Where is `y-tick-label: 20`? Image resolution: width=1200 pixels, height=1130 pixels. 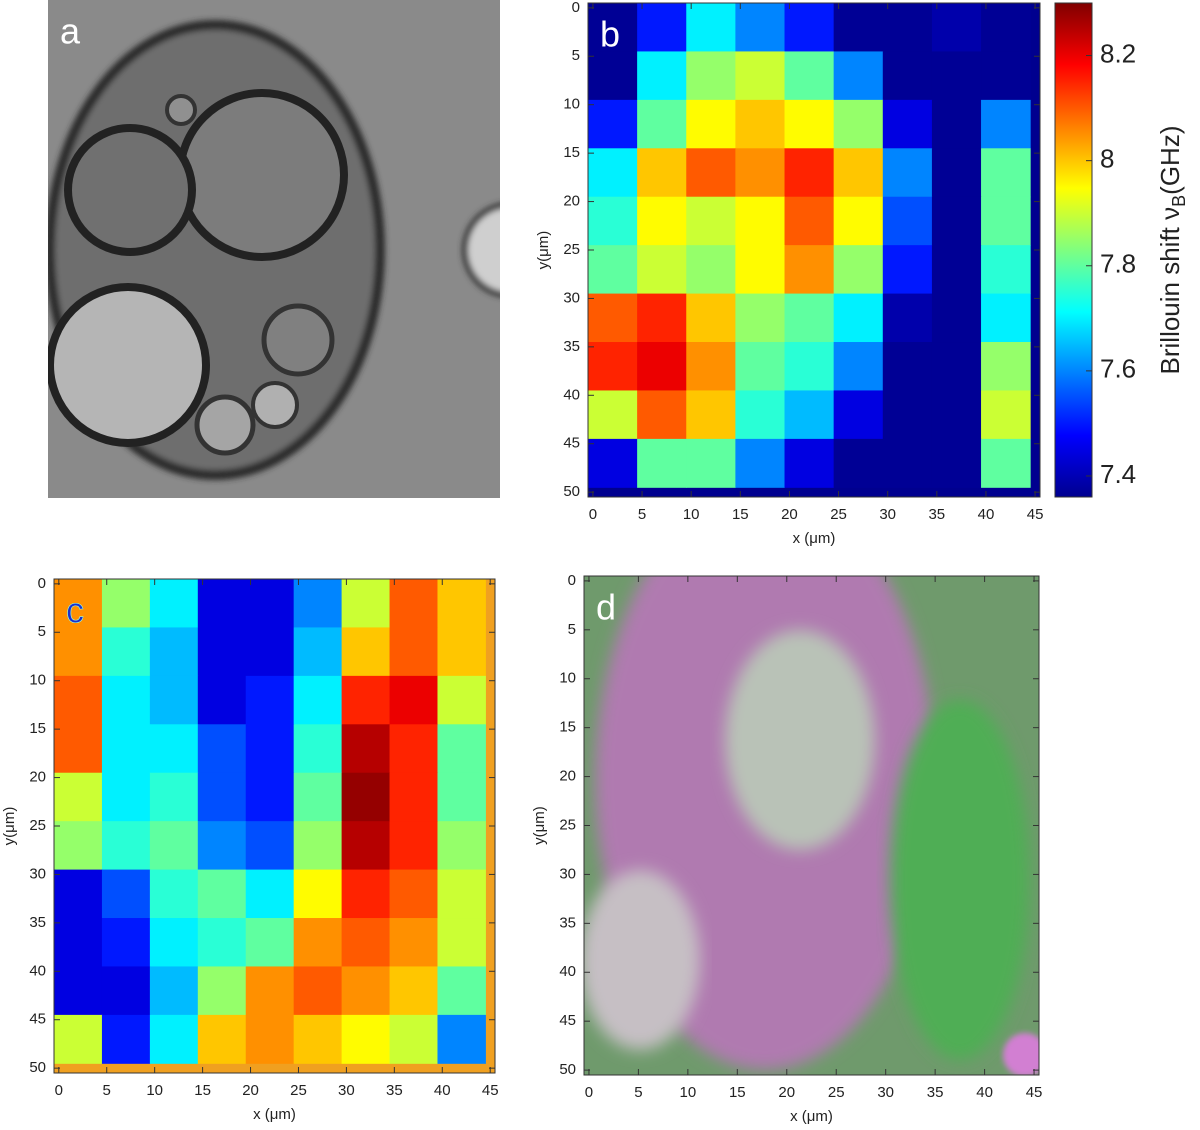 y-tick-label: 20 is located at coordinates (37, 777).